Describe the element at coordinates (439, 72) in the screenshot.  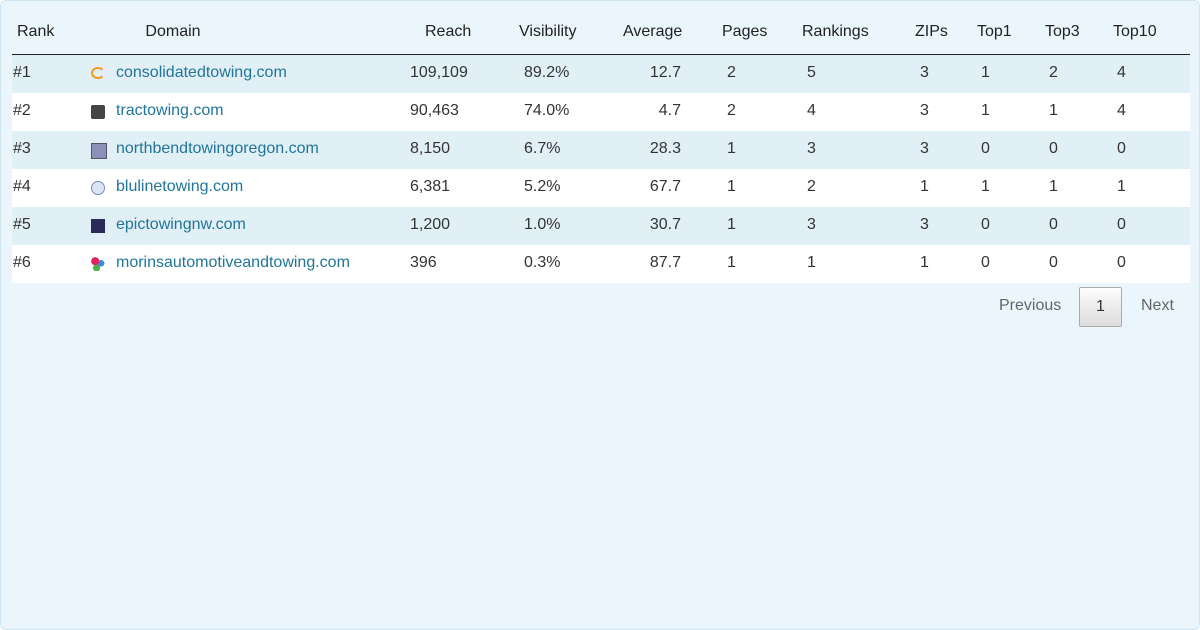
I see `cell-text: 109,109` at that location.